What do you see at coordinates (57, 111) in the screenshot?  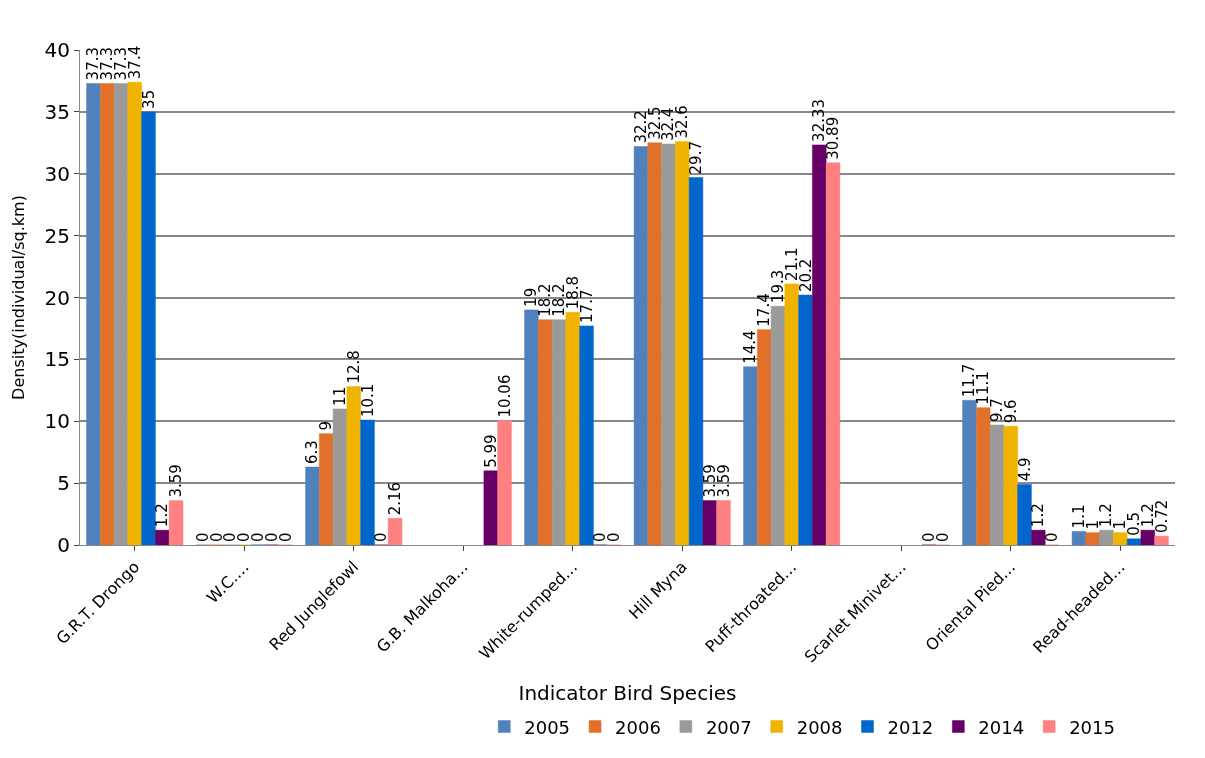 I see `y-tick-label: 35` at bounding box center [57, 111].